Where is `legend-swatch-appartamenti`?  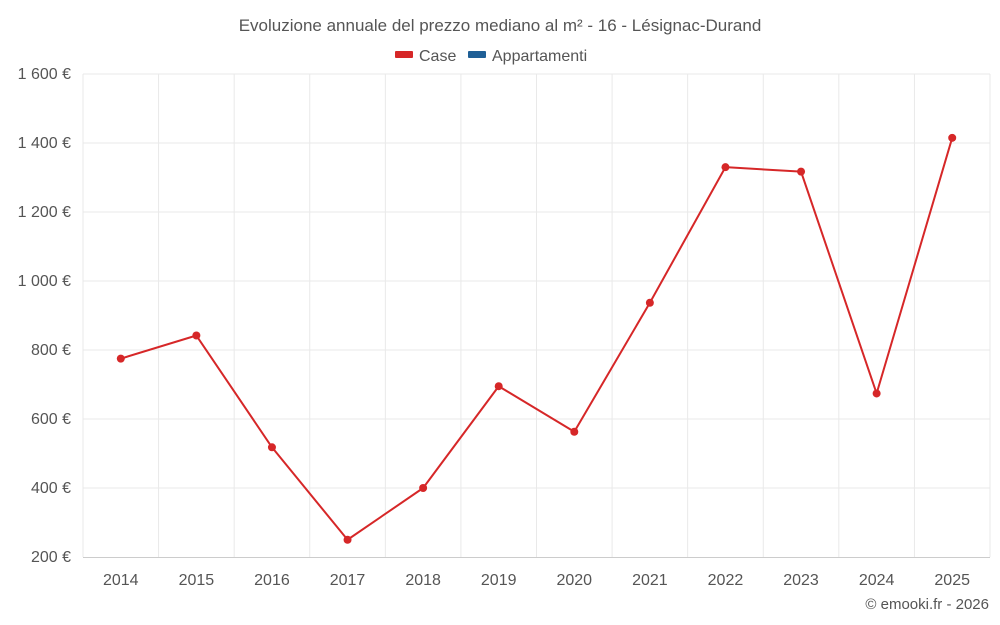
legend-swatch-appartamenti is located at coordinates (477, 54).